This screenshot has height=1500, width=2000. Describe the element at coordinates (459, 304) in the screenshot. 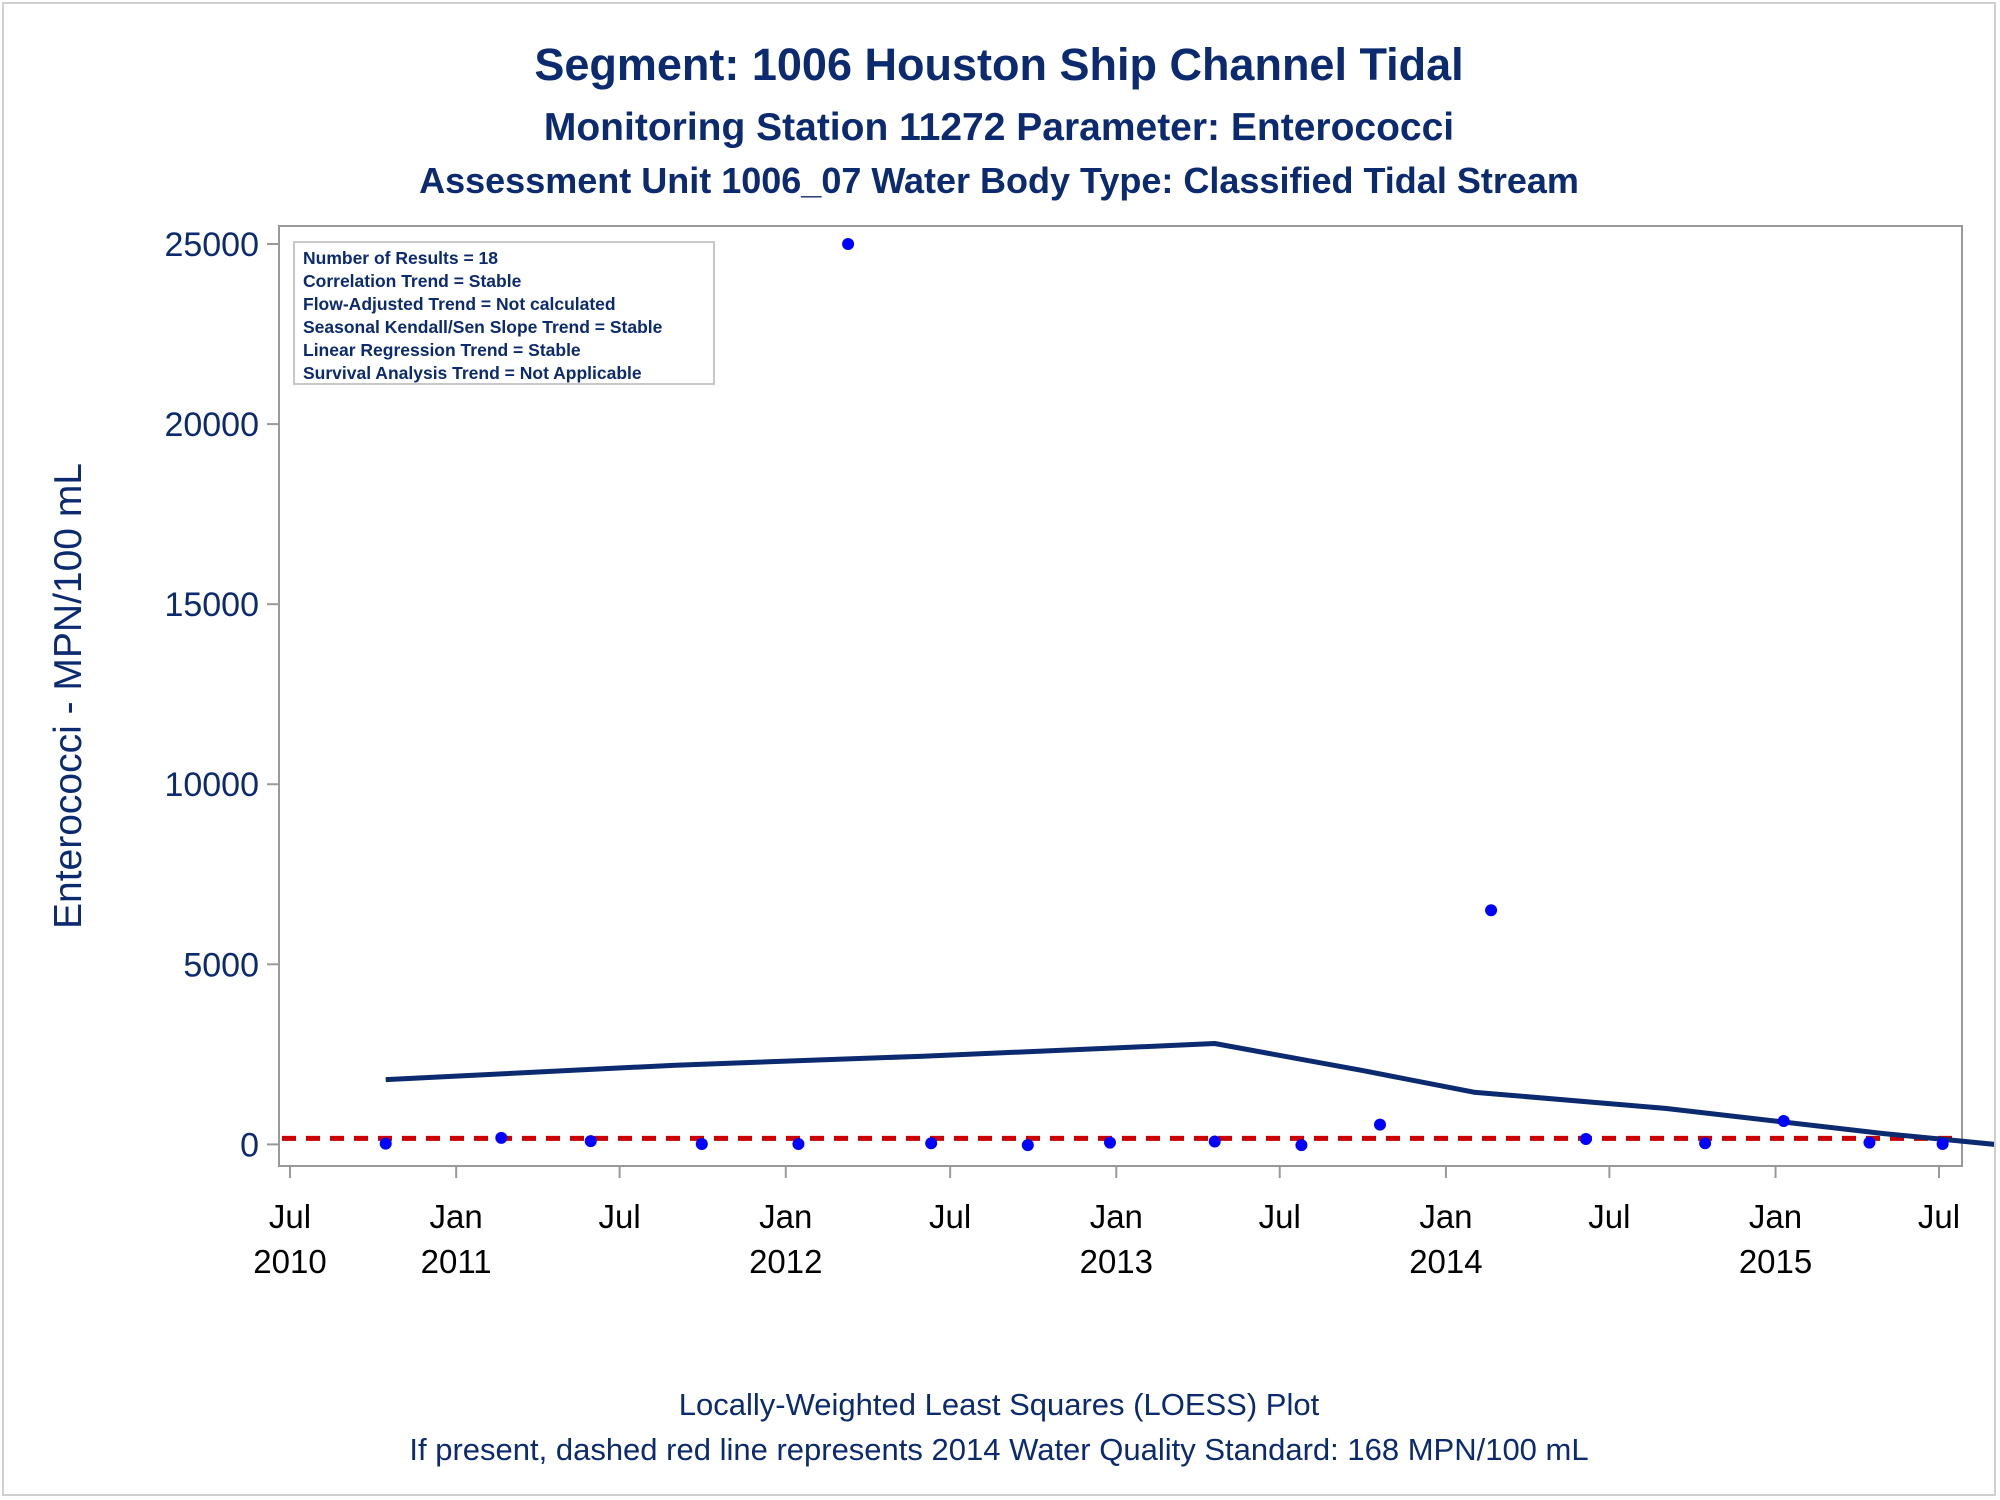

I see `stats-flow-adjusted: Flow-Adjusted Trend = Not calculated` at that location.